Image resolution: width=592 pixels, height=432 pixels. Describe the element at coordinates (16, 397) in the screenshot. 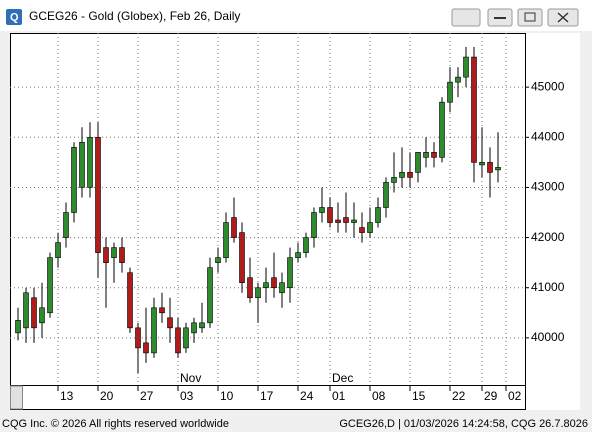

I see `scroll-handle` at that location.